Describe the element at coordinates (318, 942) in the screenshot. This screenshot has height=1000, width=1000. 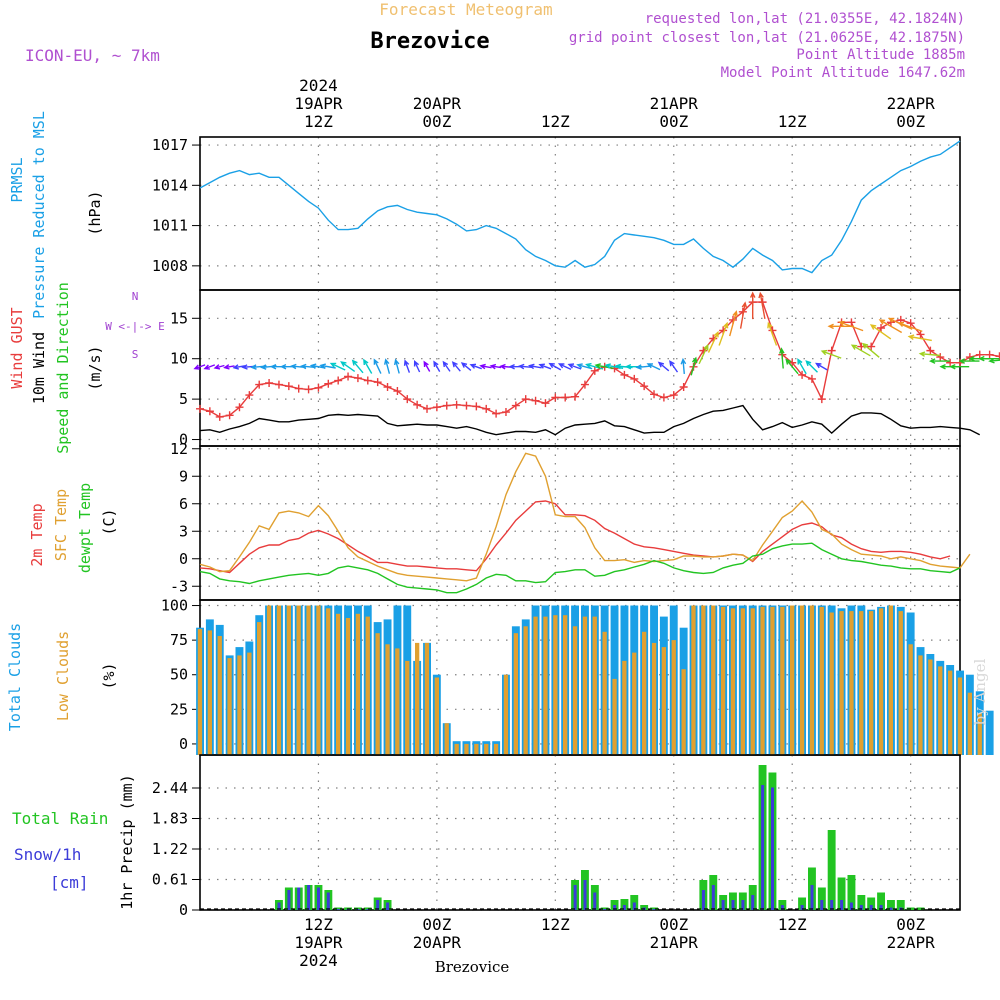
I see `bottom-time-label: 19APR` at that location.